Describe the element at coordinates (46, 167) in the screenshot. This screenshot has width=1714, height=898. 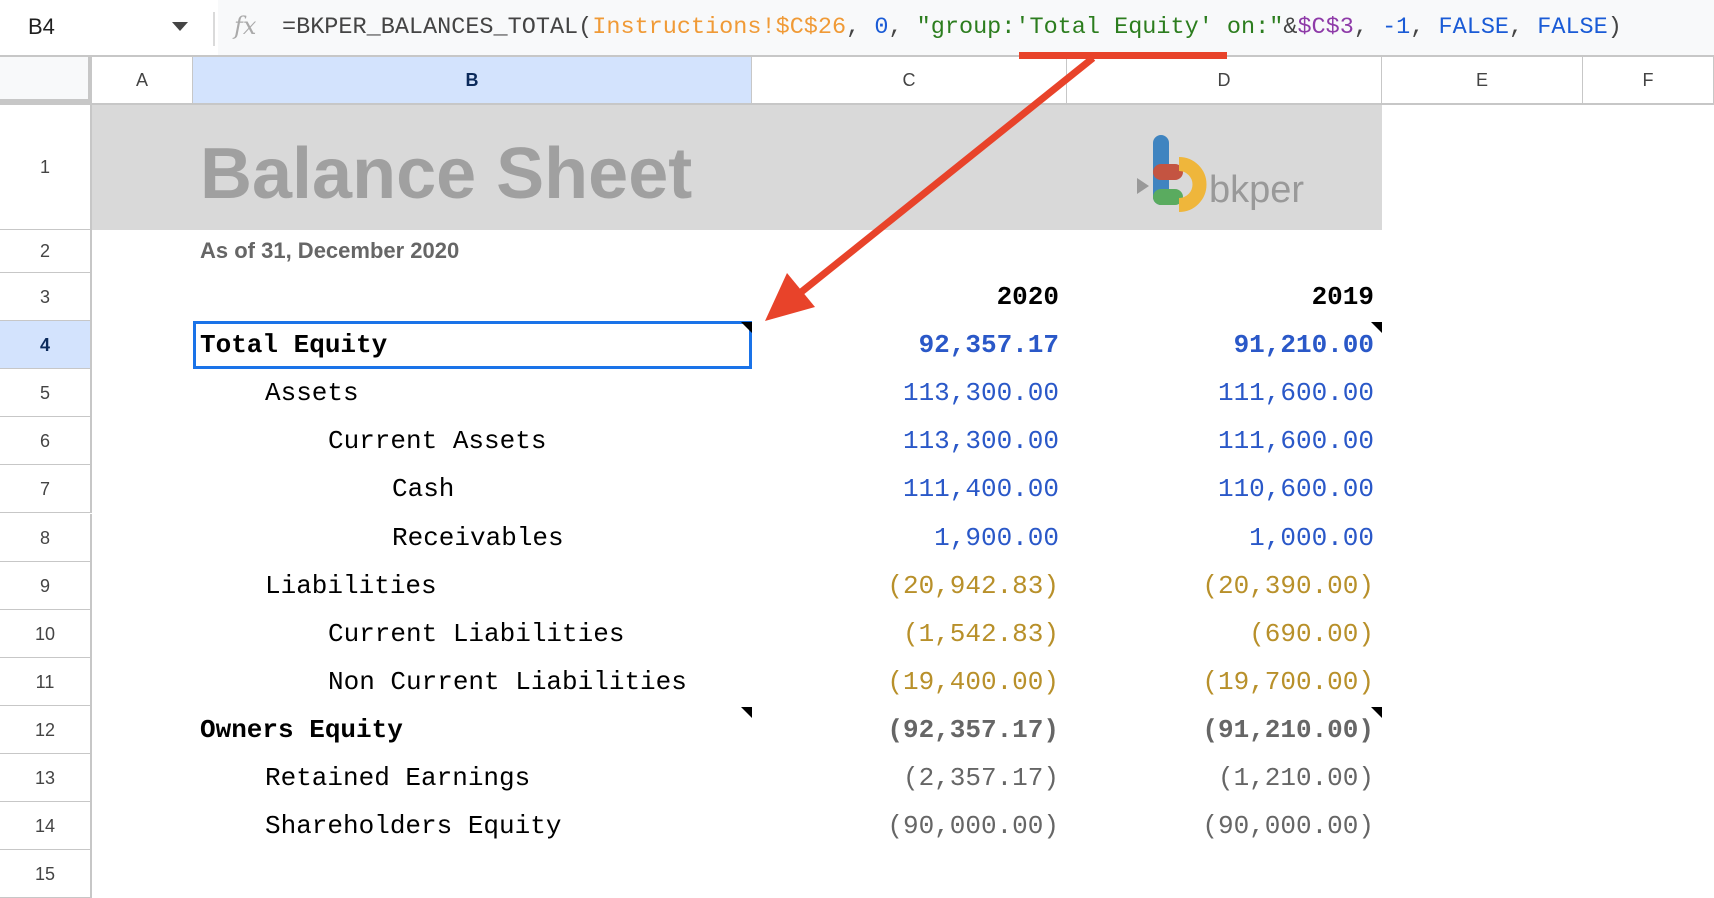
I see `row-header-1: 1` at that location.